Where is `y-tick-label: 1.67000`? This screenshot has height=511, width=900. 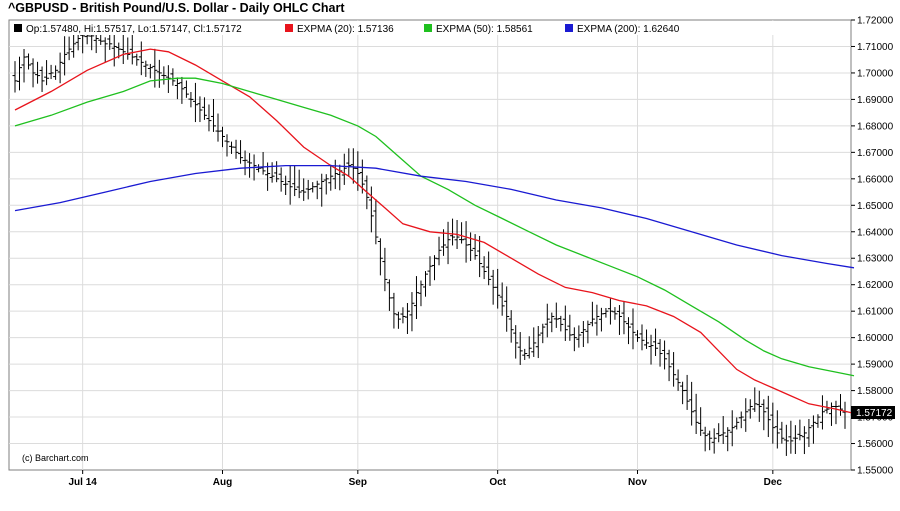
y-tick-label: 1.67000 is located at coordinates (875, 153).